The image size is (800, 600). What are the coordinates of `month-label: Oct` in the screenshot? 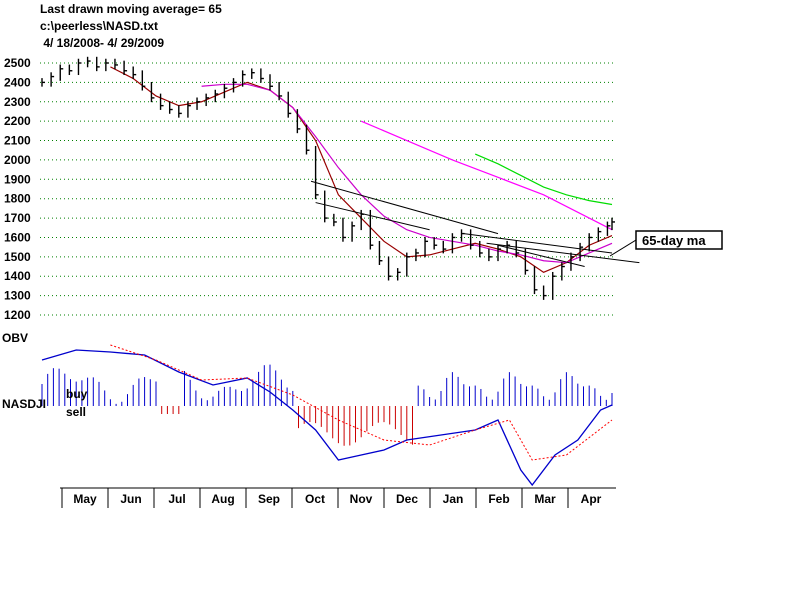 It's located at (315, 499).